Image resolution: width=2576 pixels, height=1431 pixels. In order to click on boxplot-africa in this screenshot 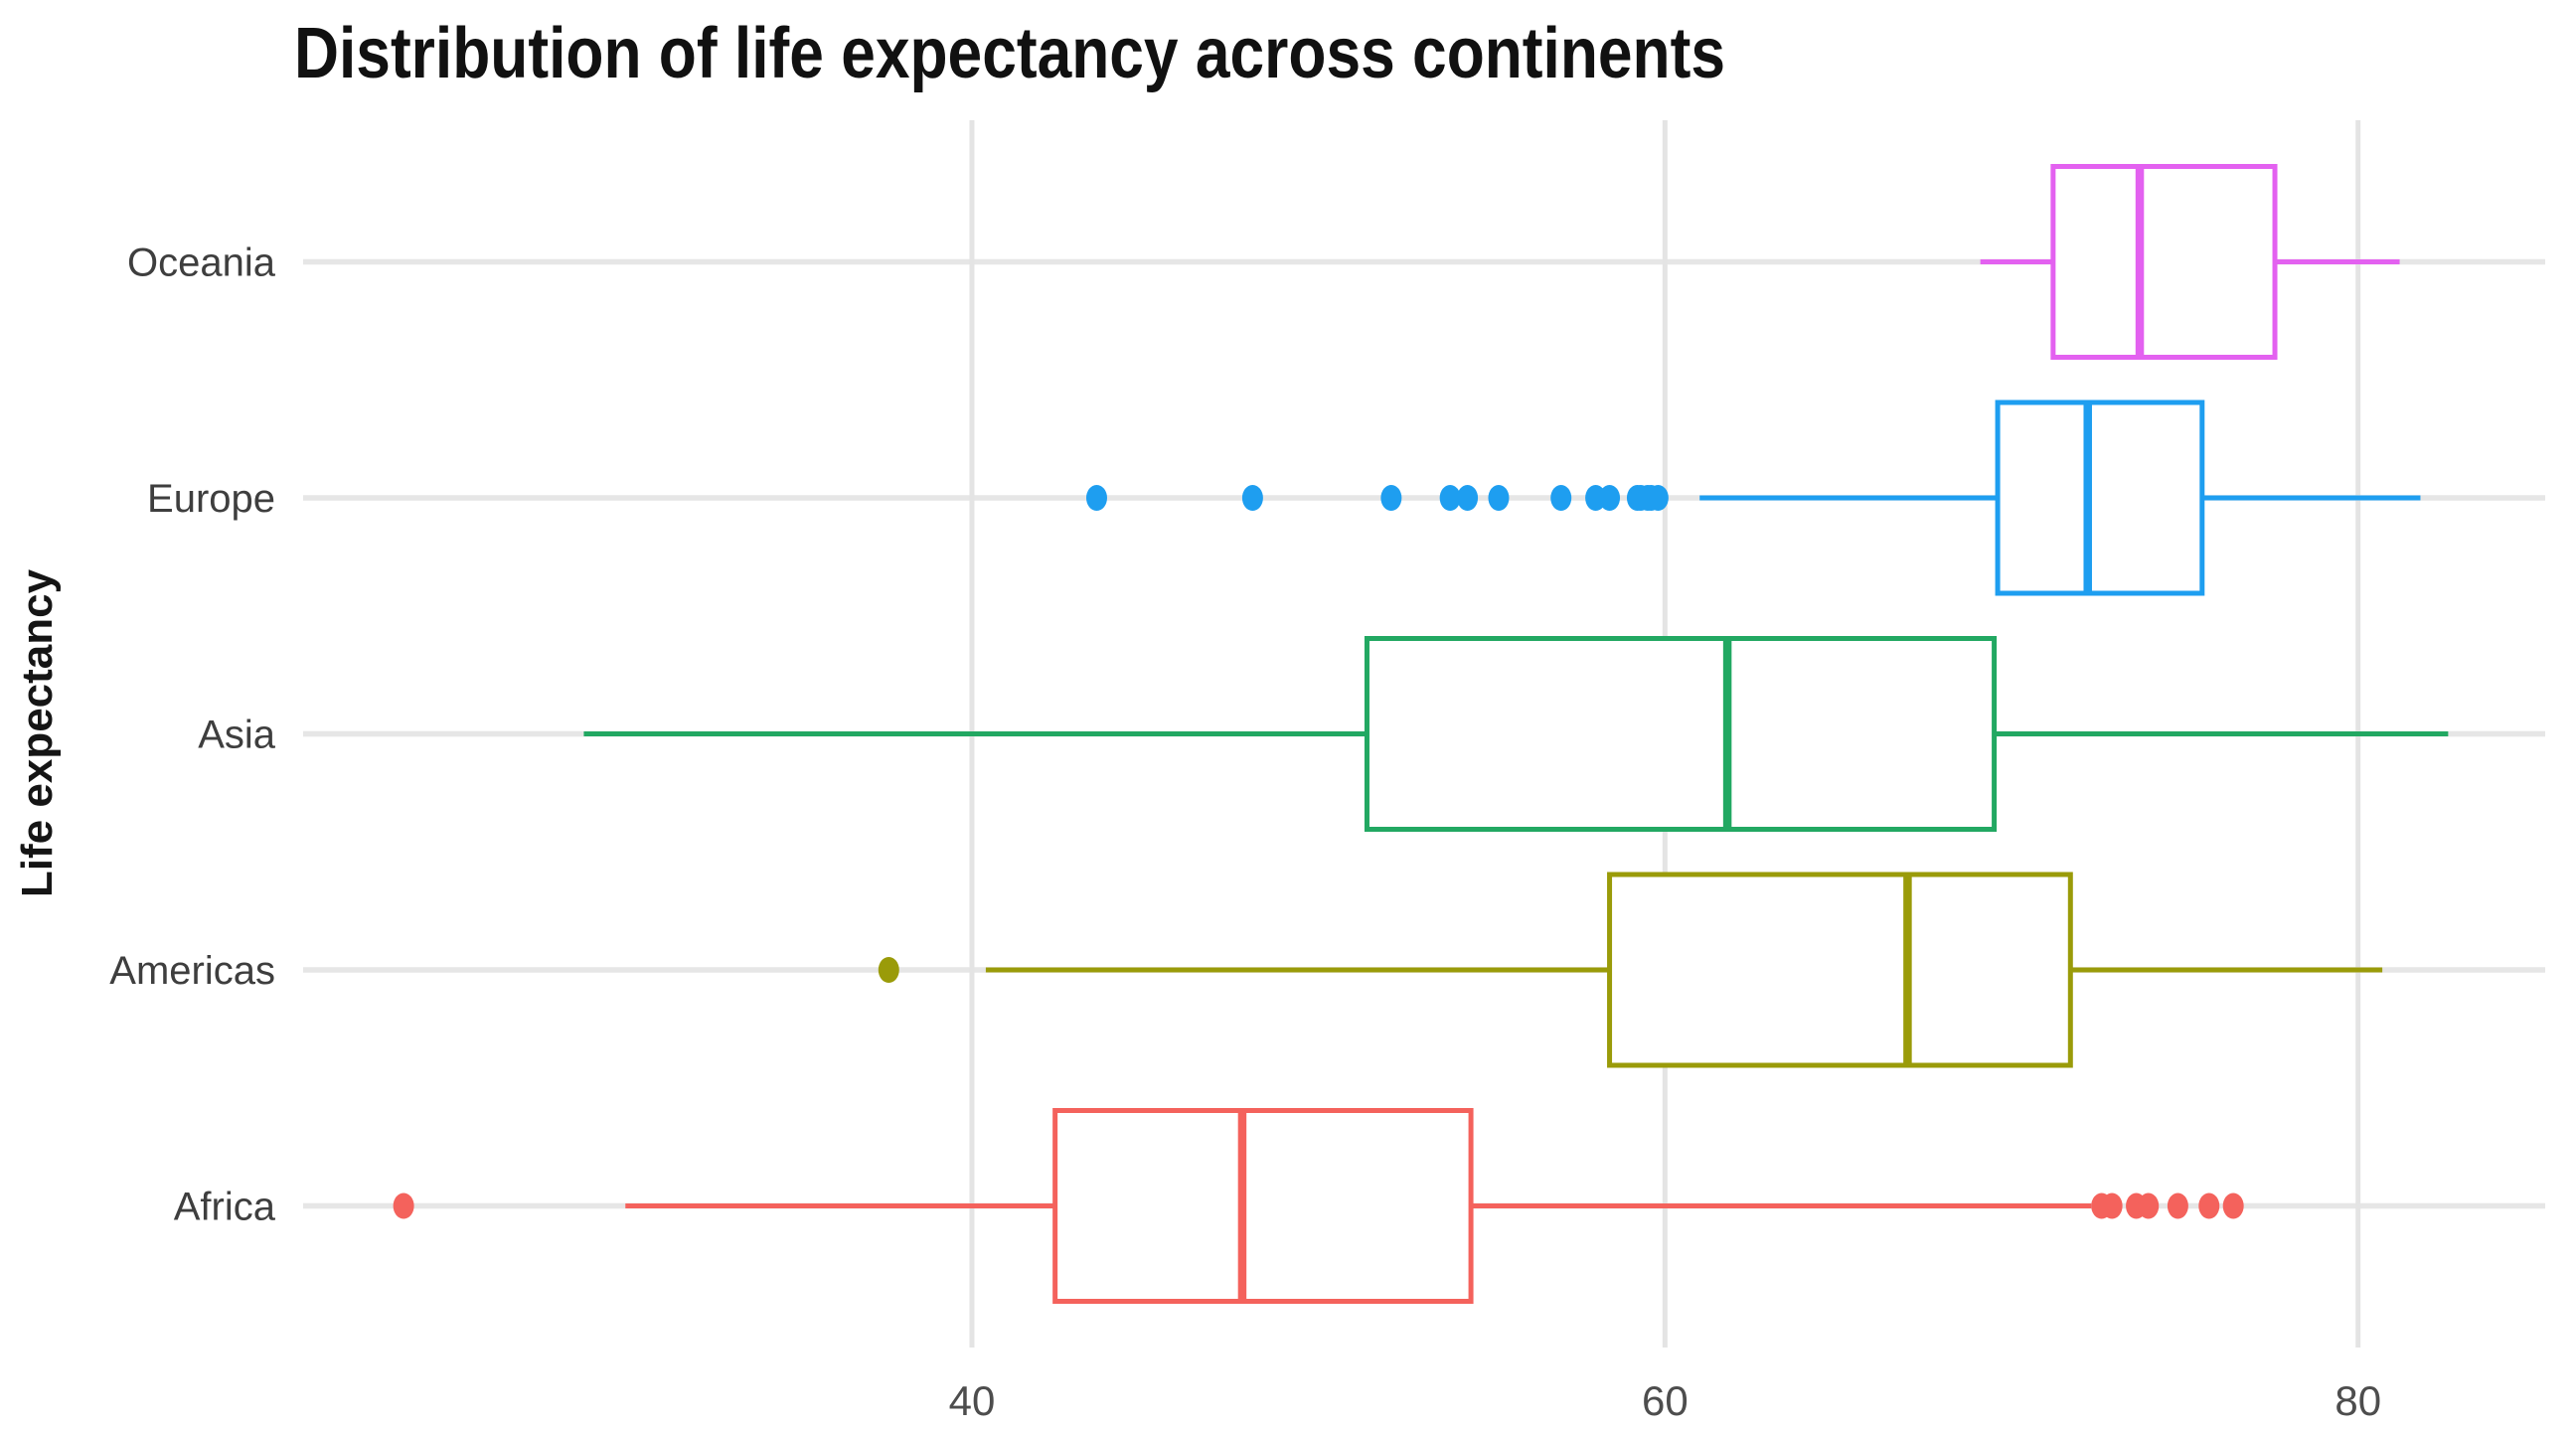, I will do `click(1318, 1206)`.